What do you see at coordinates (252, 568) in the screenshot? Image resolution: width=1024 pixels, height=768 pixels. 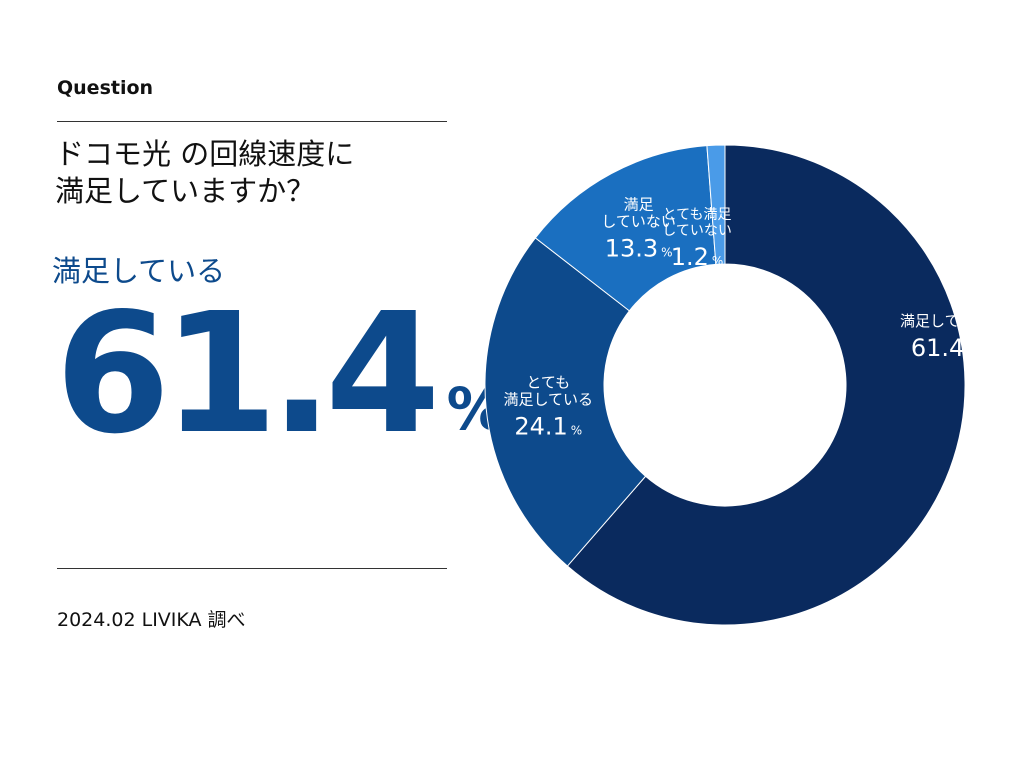 I see `bottom-divider` at bounding box center [252, 568].